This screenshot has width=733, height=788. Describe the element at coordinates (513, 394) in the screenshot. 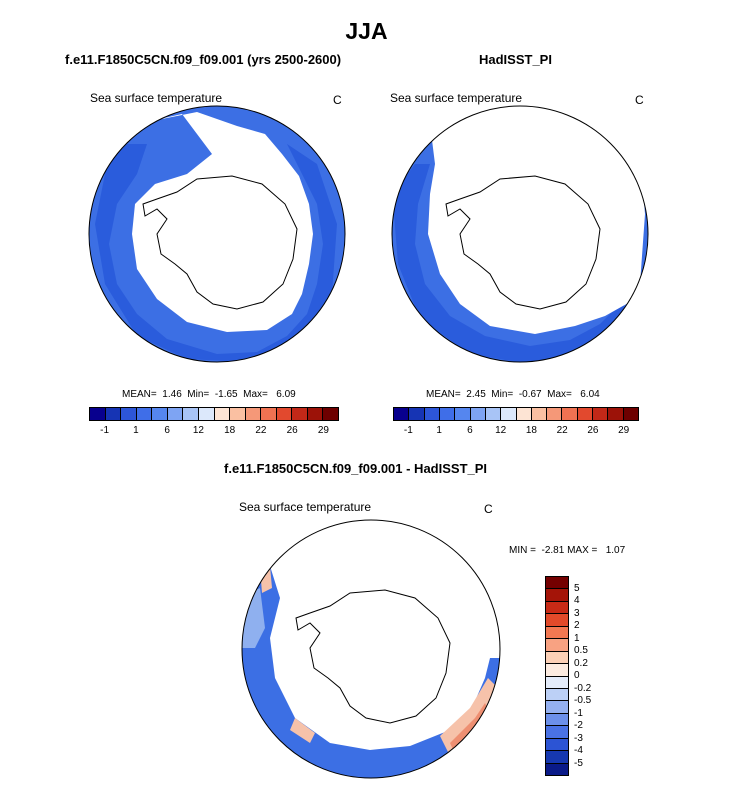

I see `panel-2-stats: MEAN= 2.45 Min= -0.67 Max= 6.04` at that location.